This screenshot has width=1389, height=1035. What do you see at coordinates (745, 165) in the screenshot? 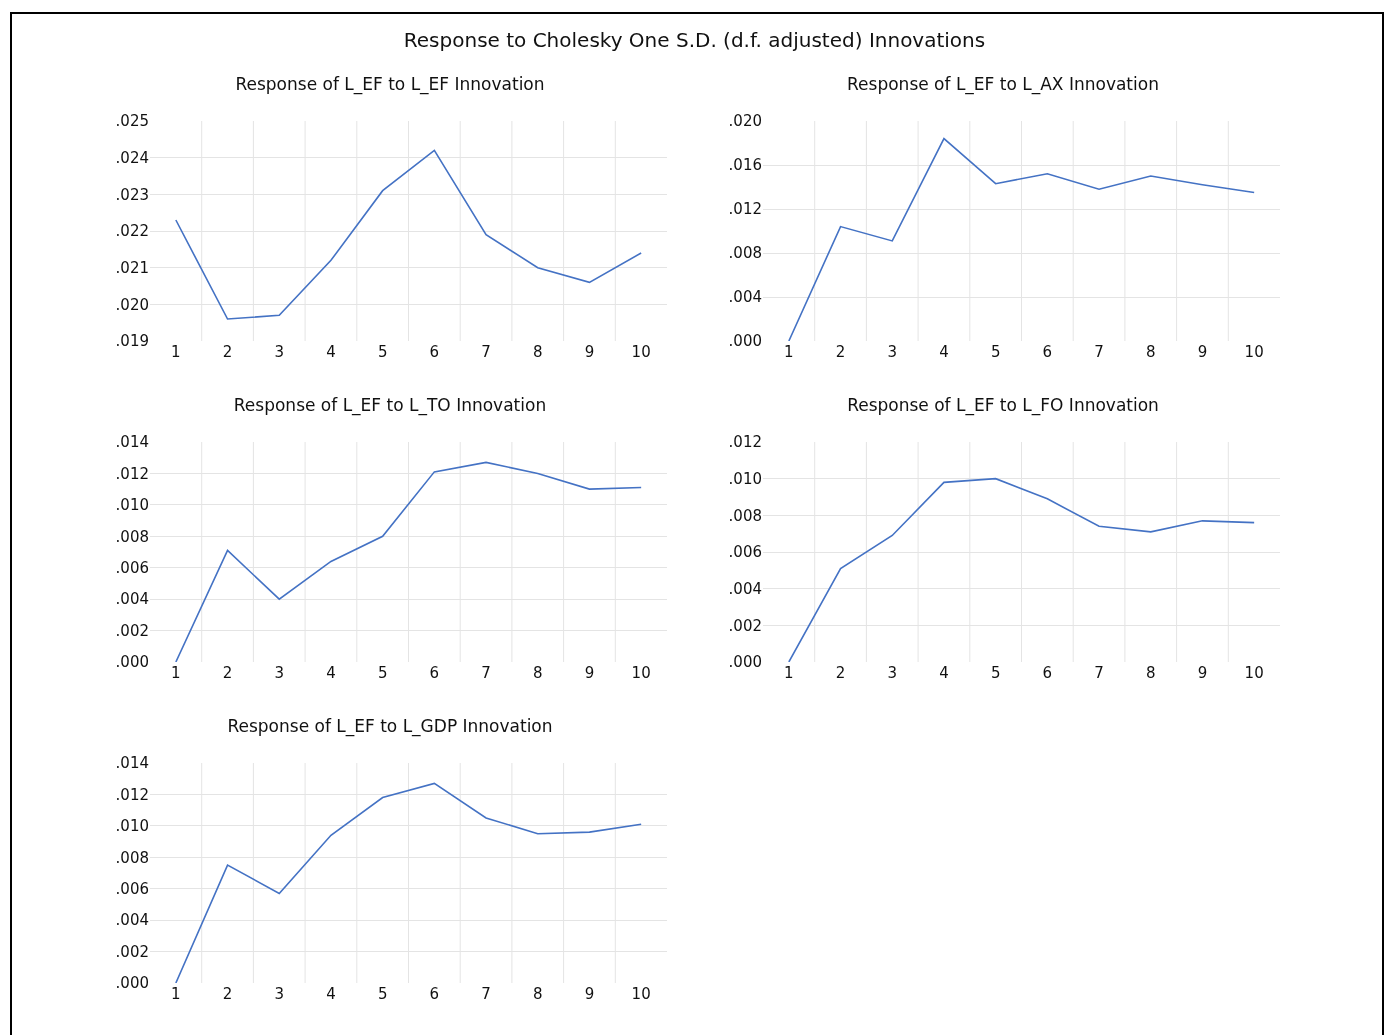
I see `y-tick-label: .016` at bounding box center [745, 165].